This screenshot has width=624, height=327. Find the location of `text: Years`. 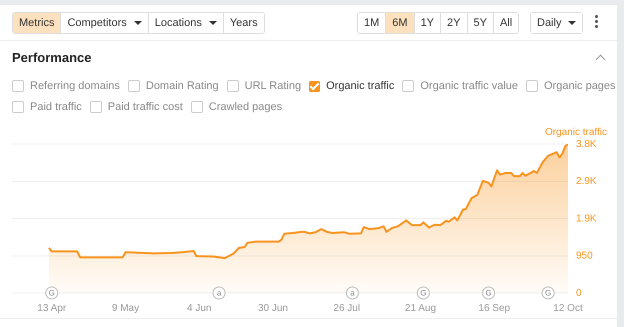

text: Years is located at coordinates (243, 23).